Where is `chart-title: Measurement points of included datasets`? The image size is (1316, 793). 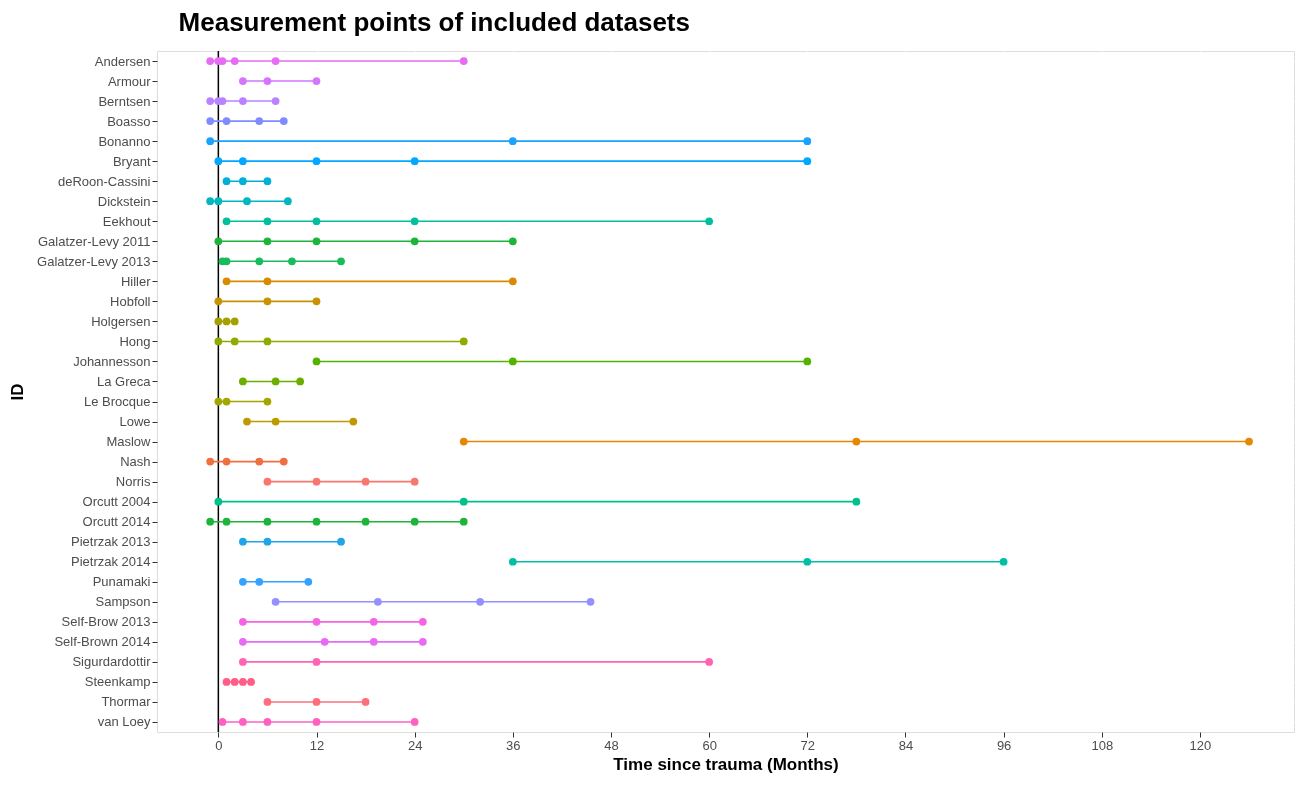
chart-title: Measurement points of included datasets is located at coordinates (434, 22).